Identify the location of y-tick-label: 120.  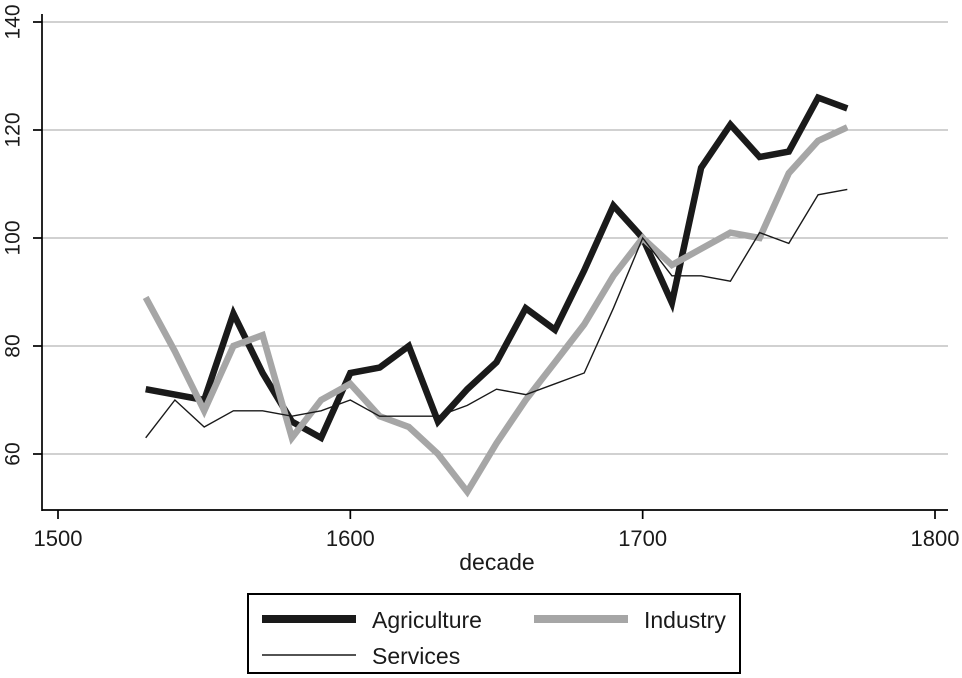
(13, 129).